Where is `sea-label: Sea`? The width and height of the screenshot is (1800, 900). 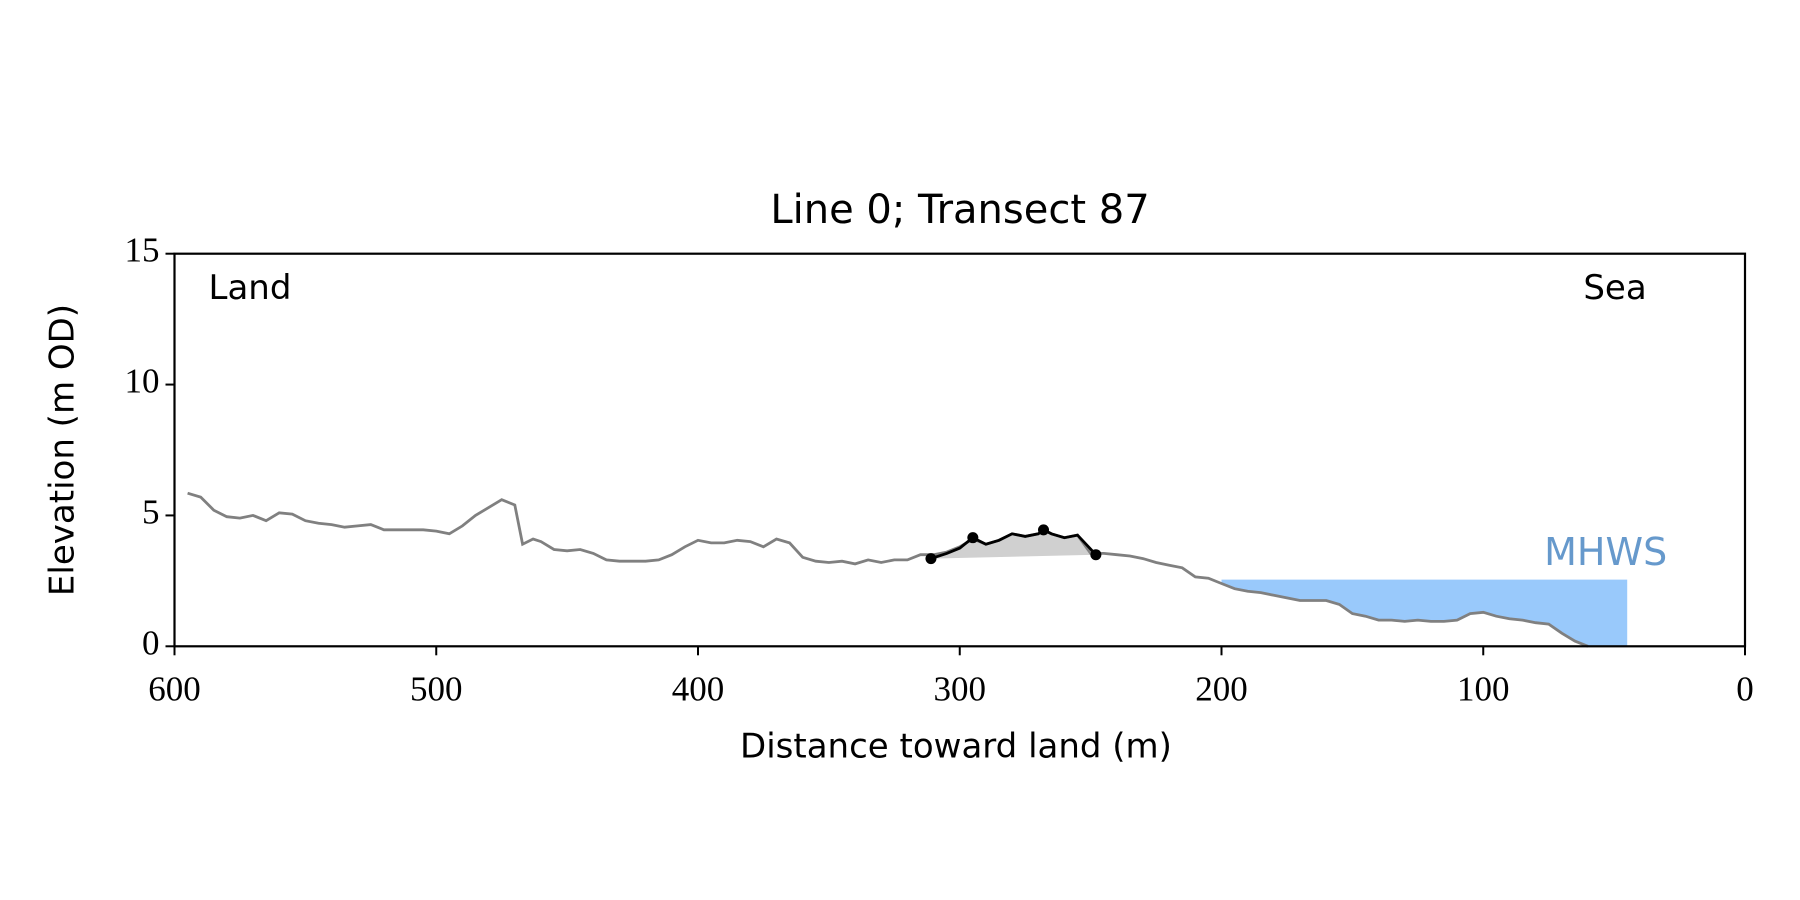 sea-label: Sea is located at coordinates (1614, 288).